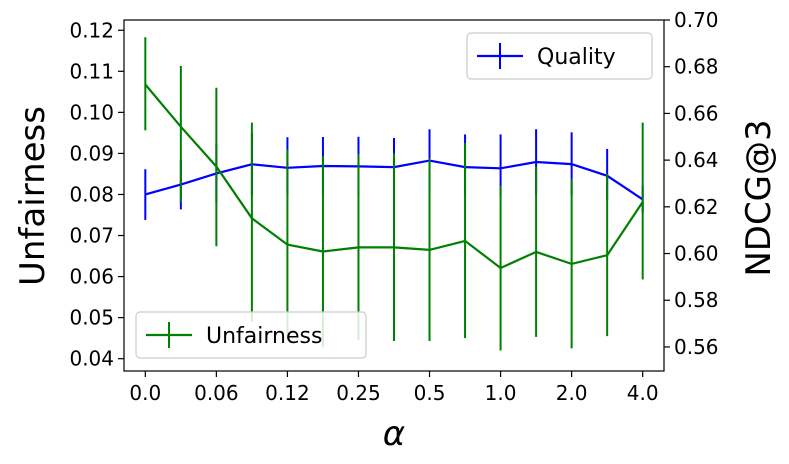 The width and height of the screenshot is (789, 464). I want to click on y-left-tick-label: 0.08, so click(91, 194).